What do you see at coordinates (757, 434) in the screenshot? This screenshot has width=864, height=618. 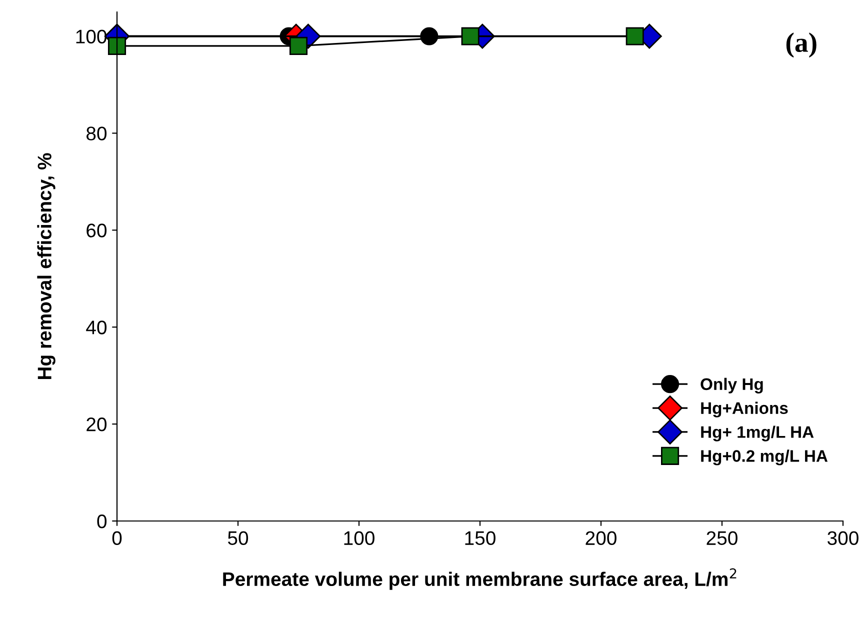 I see `legend-label: Hg+ 1mg/L HA` at bounding box center [757, 434].